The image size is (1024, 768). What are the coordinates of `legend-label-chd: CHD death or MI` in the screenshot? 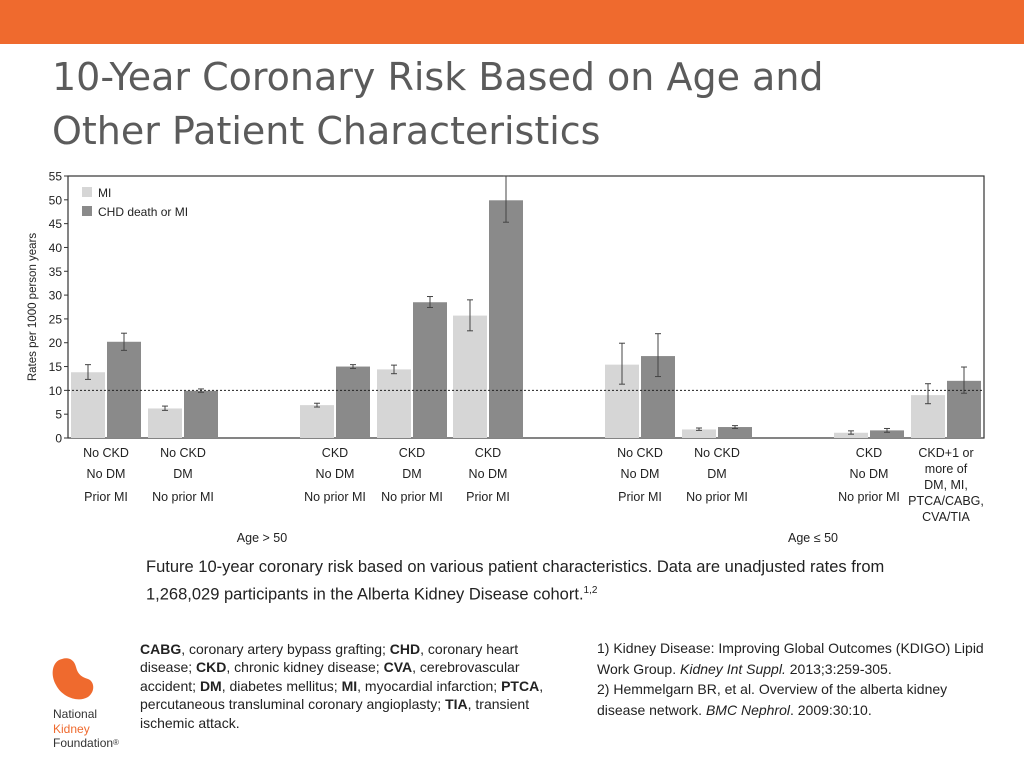 It's located at (143, 212).